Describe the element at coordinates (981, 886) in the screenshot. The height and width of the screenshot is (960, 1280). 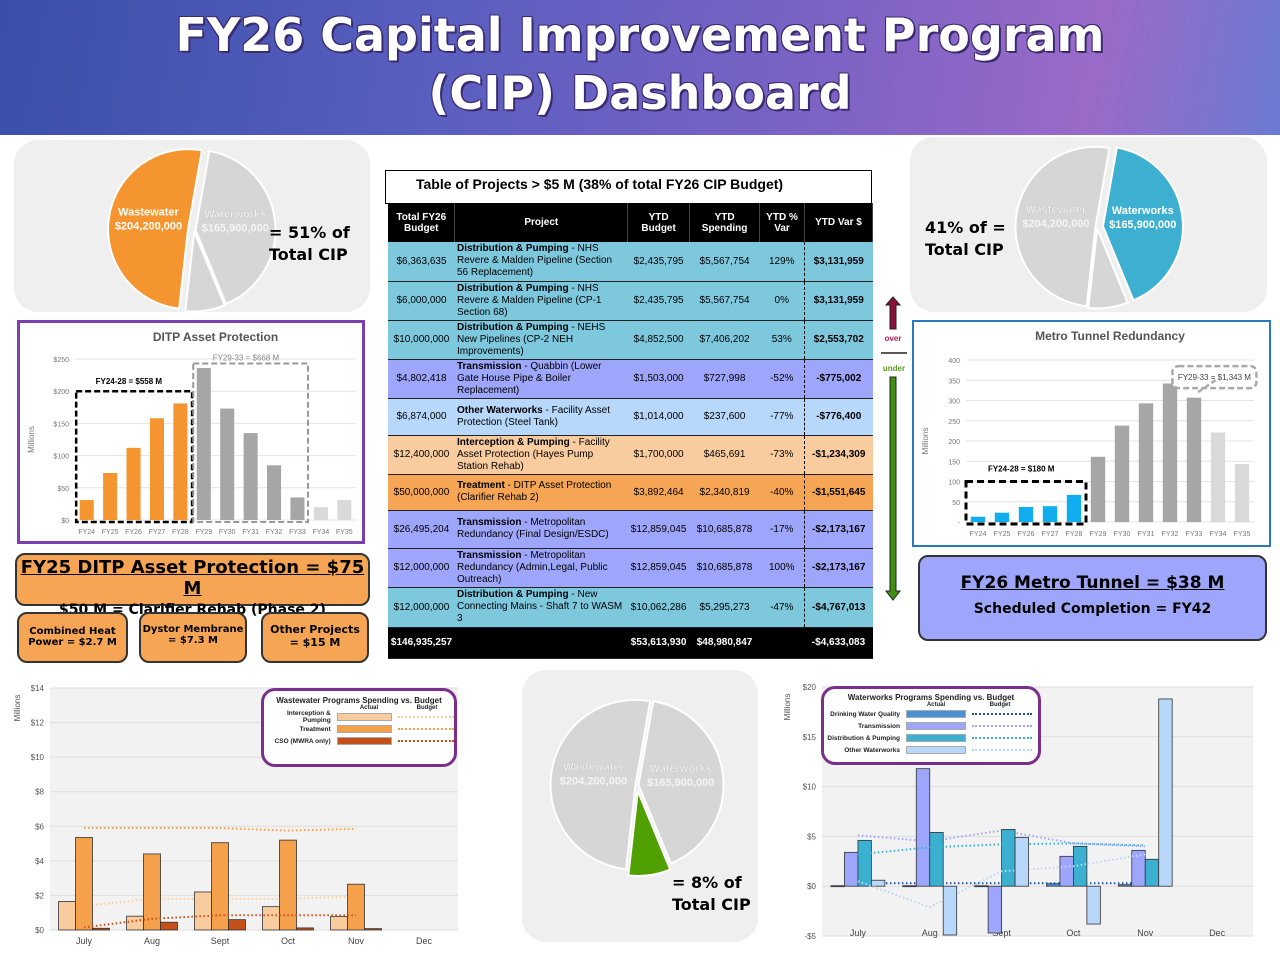
I see `bar-drinking-water-quality-sept` at that location.